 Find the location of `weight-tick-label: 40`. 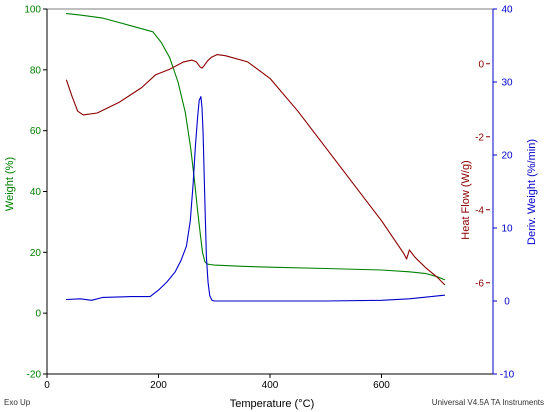

weight-tick-label: 40 is located at coordinates (36, 192).